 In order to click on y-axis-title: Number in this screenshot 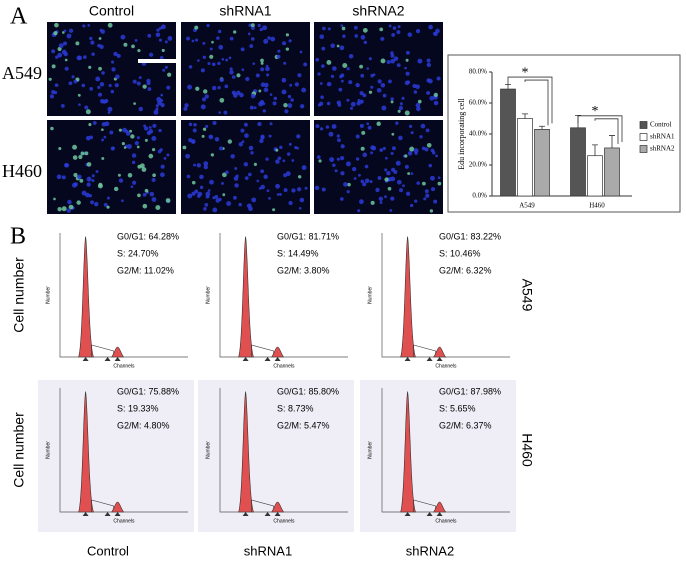, I will do `click(370, 295)`.